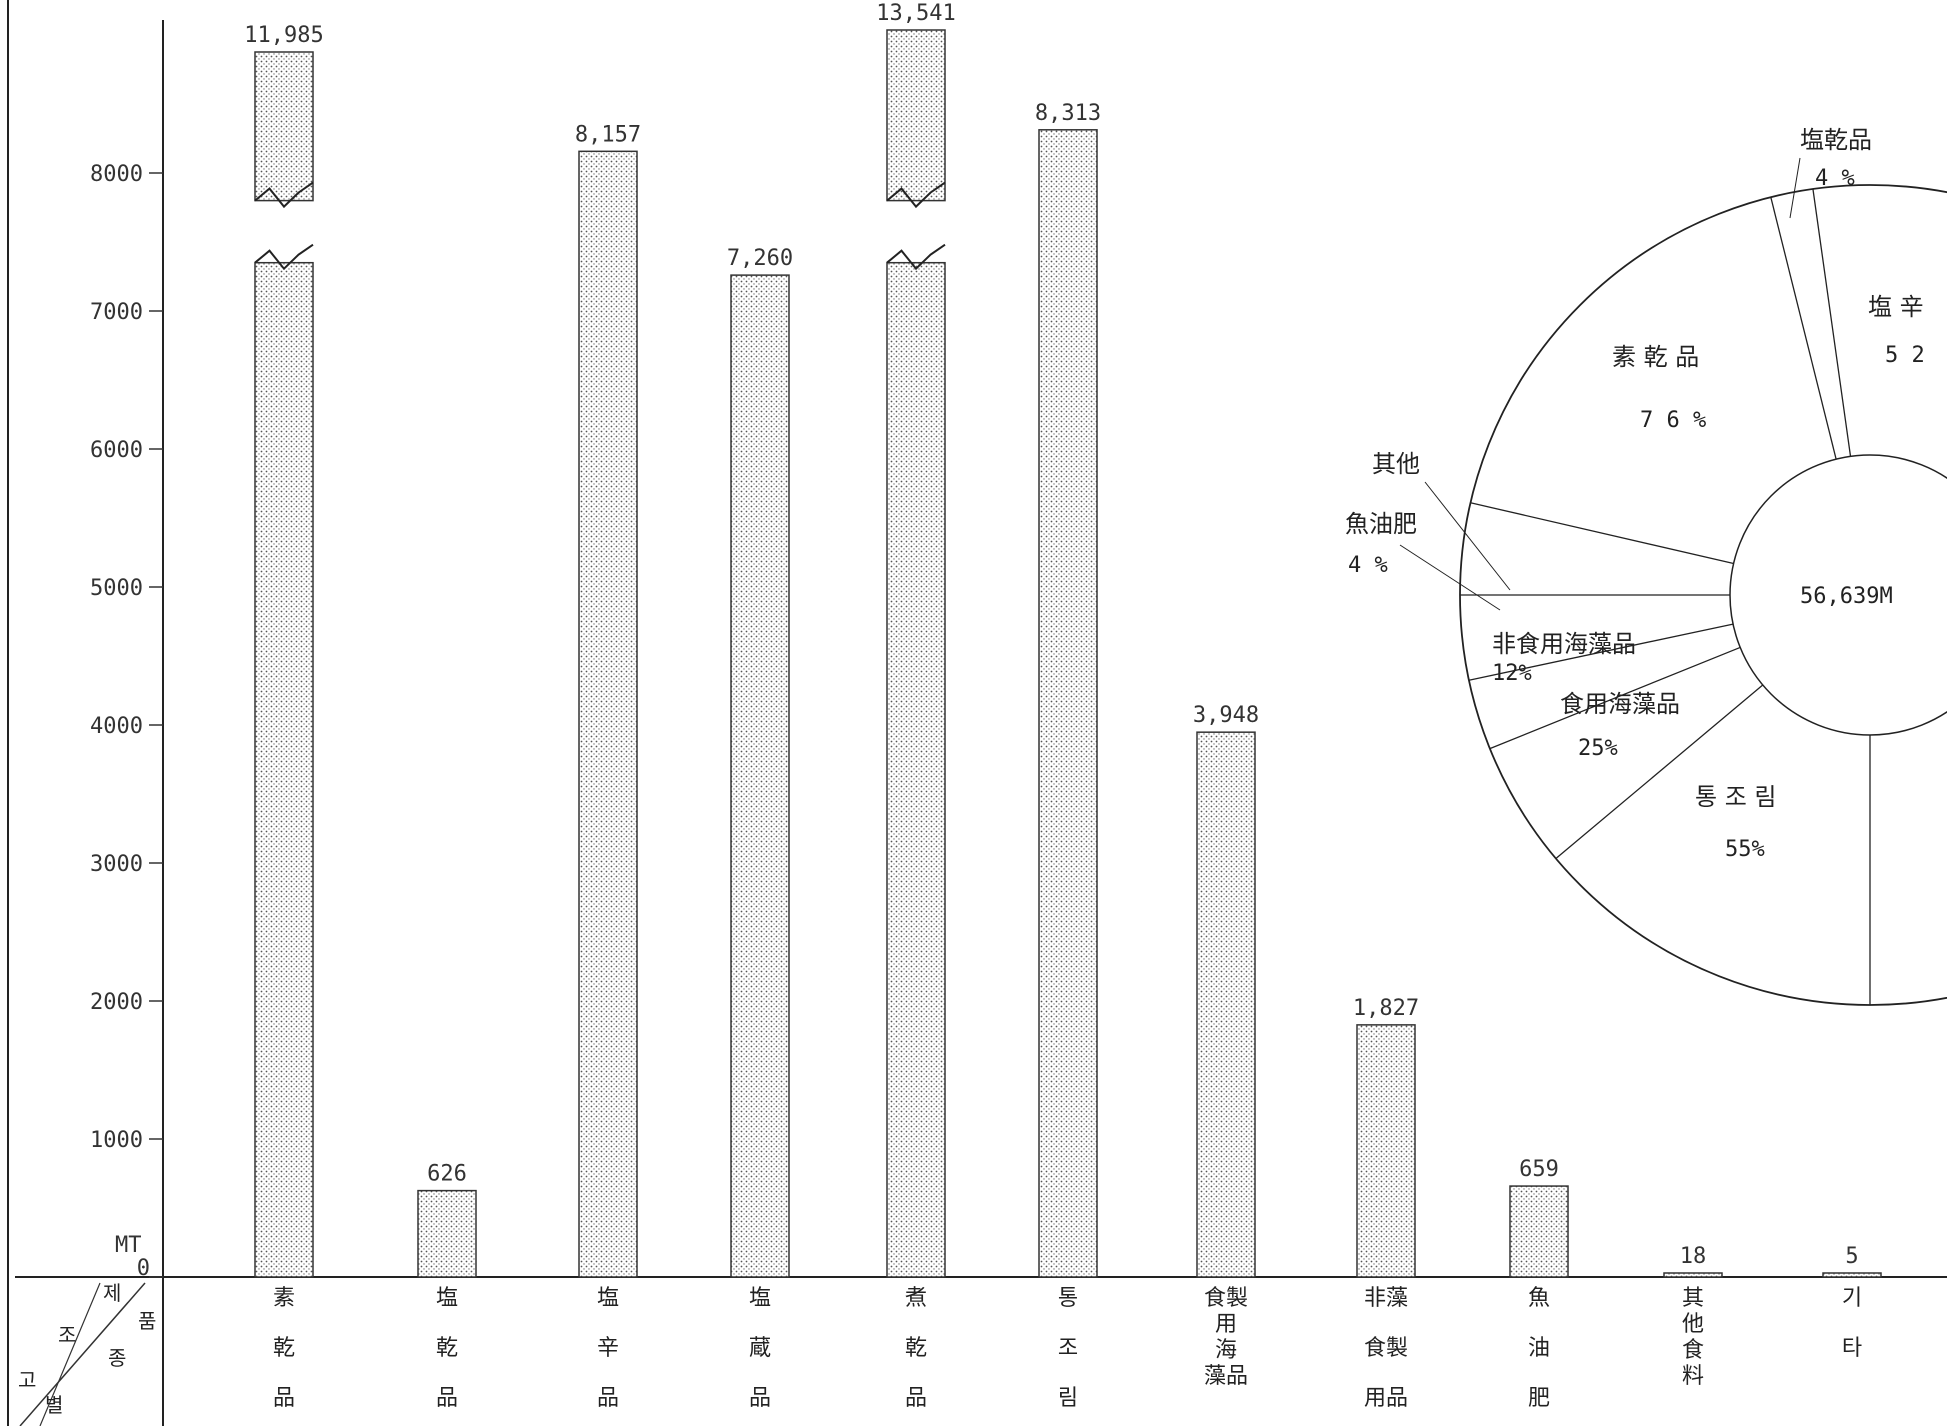 The image size is (1947, 1426). I want to click on corner-top-right-1: 제, so click(112, 1293).